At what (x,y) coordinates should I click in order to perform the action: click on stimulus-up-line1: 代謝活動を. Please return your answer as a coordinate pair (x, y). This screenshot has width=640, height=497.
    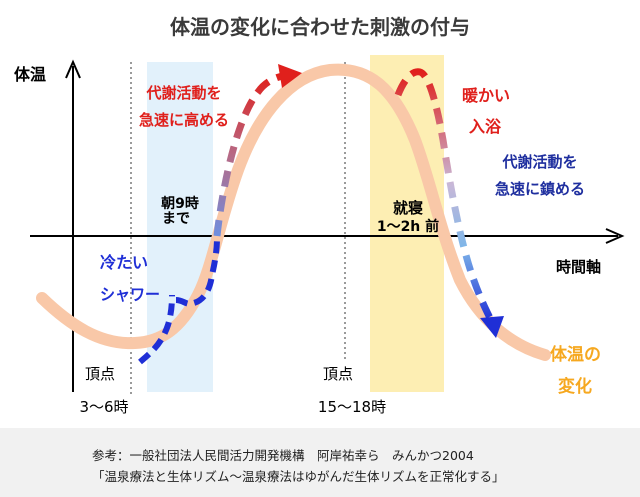
    Looking at the image, I should click on (183, 93).